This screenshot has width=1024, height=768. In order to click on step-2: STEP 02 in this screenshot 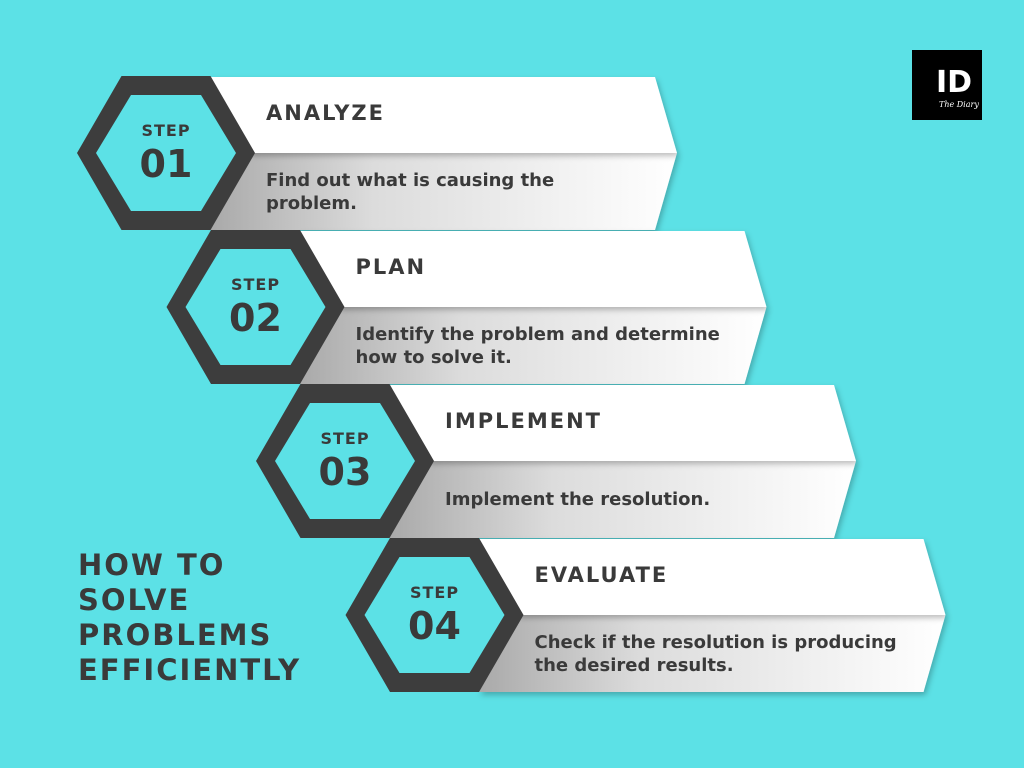, I will do `click(466, 307)`.